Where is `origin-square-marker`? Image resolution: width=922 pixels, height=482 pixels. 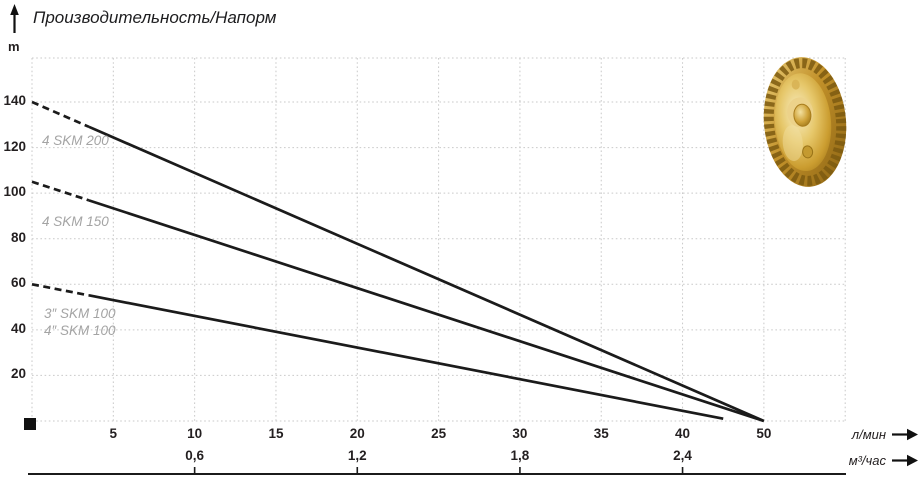 origin-square-marker is located at coordinates (30, 424).